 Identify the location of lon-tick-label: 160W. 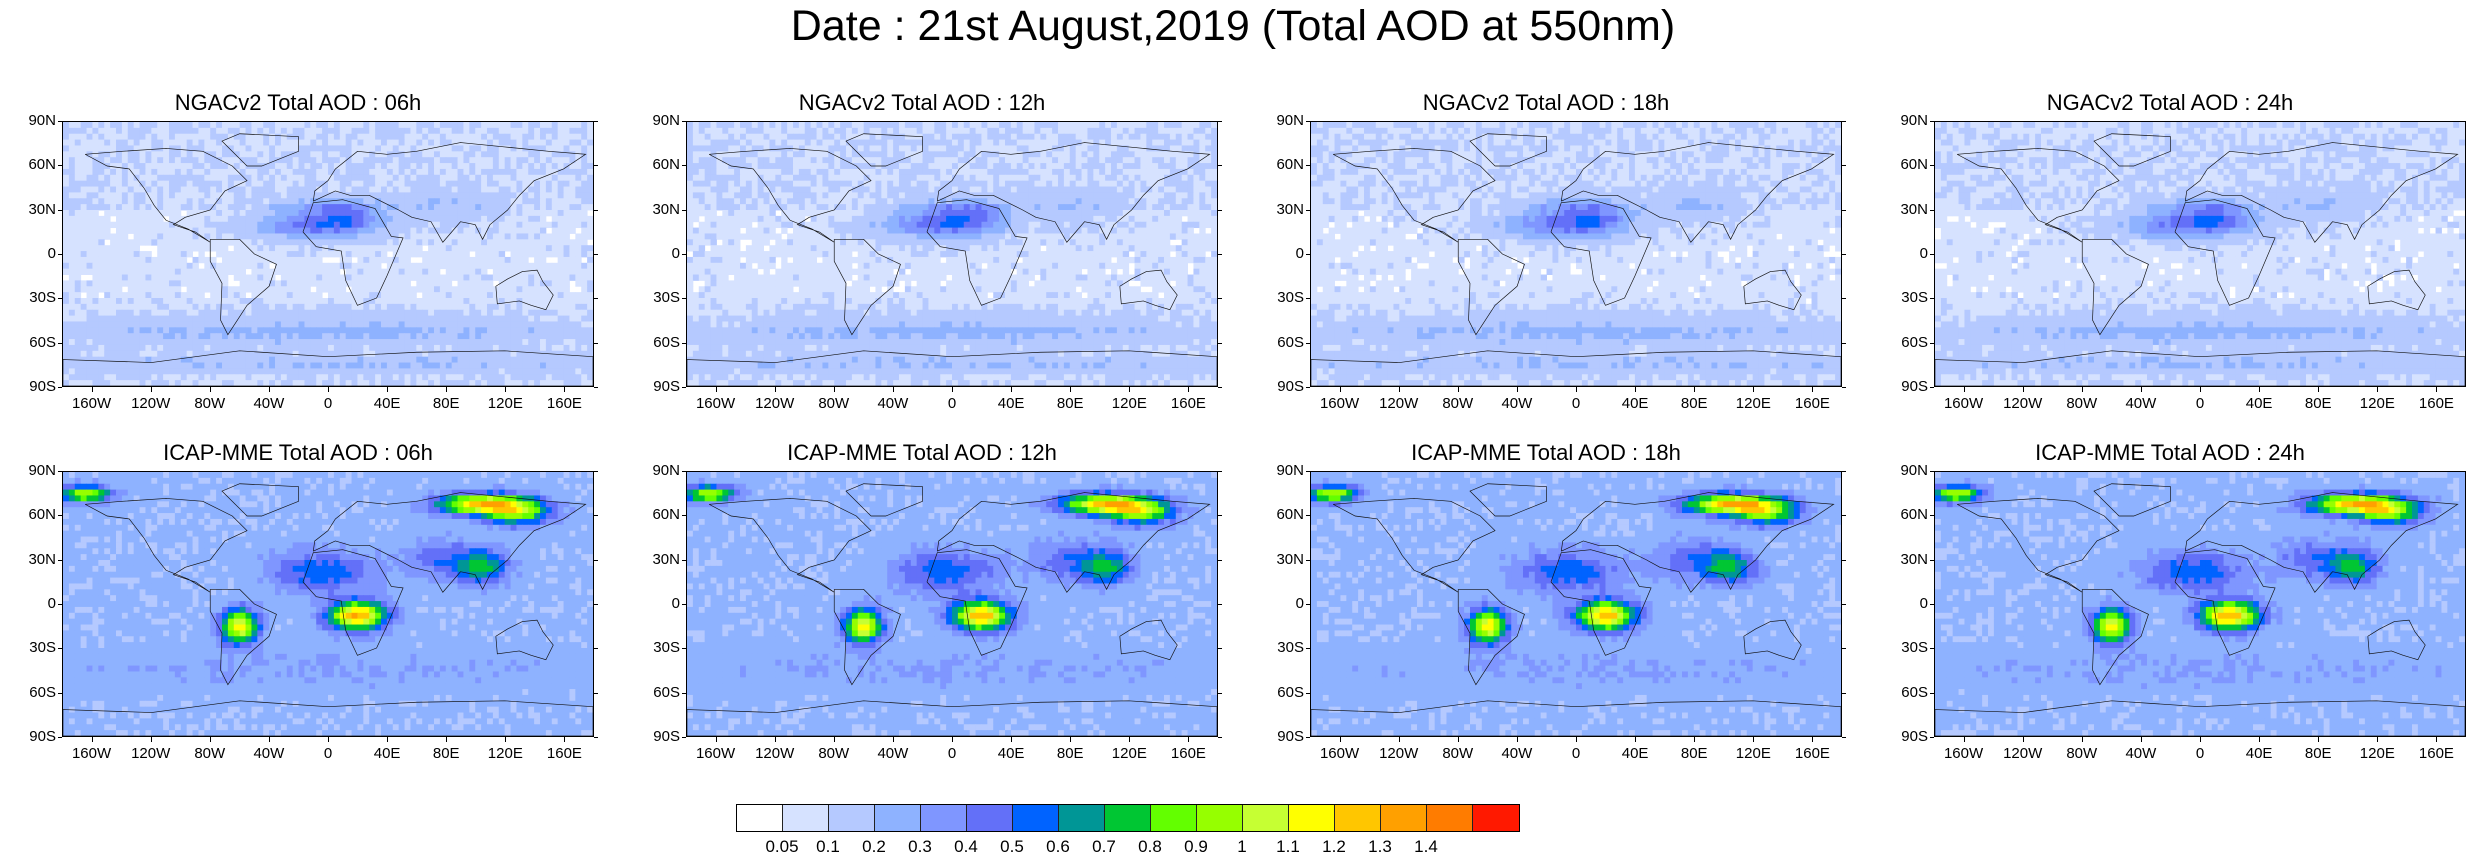
(92, 404).